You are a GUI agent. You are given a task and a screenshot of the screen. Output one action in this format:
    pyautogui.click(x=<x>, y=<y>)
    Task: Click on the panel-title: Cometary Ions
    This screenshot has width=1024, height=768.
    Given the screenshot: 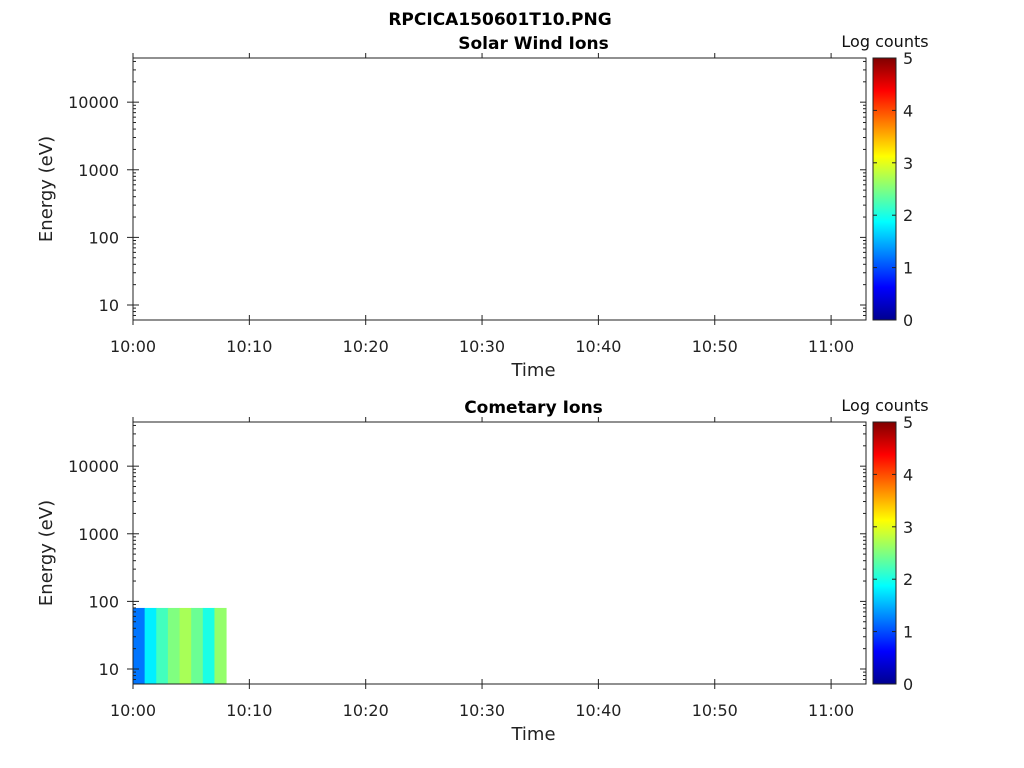 What is the action you would take?
    pyautogui.click(x=533, y=408)
    